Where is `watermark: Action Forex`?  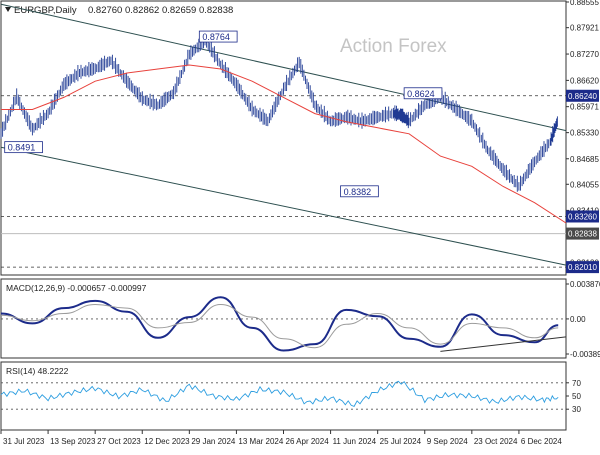
watermark: Action Forex is located at coordinates (393, 46).